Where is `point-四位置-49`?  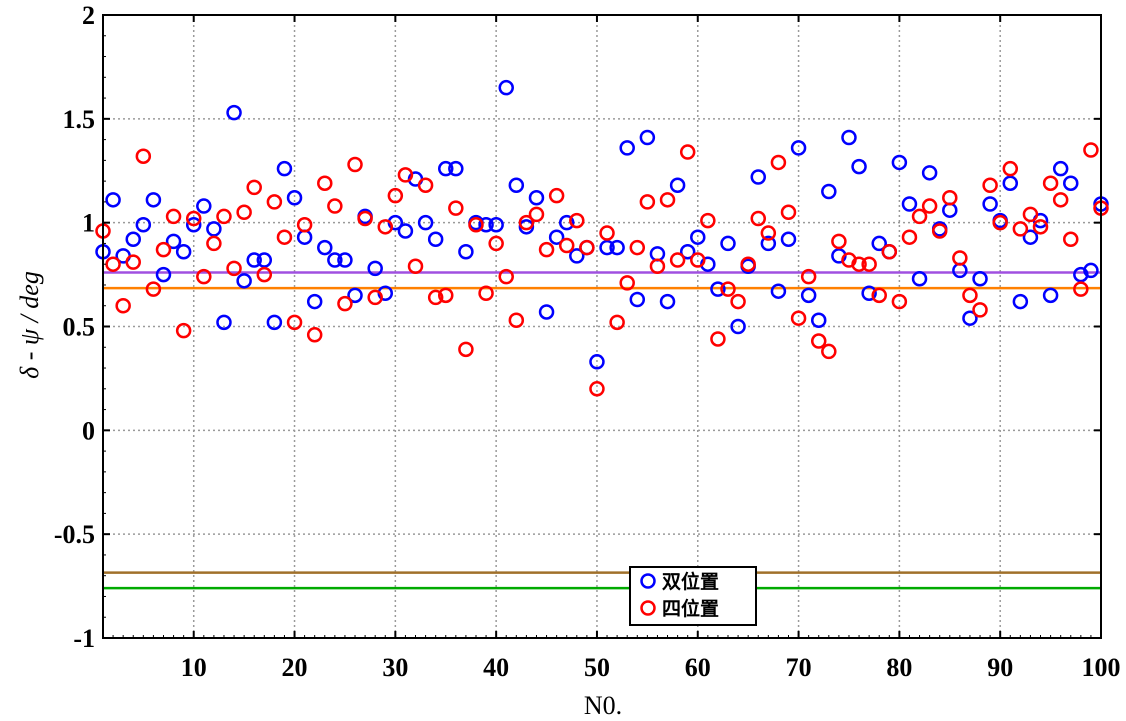
point-四位置-49 is located at coordinates (587, 247).